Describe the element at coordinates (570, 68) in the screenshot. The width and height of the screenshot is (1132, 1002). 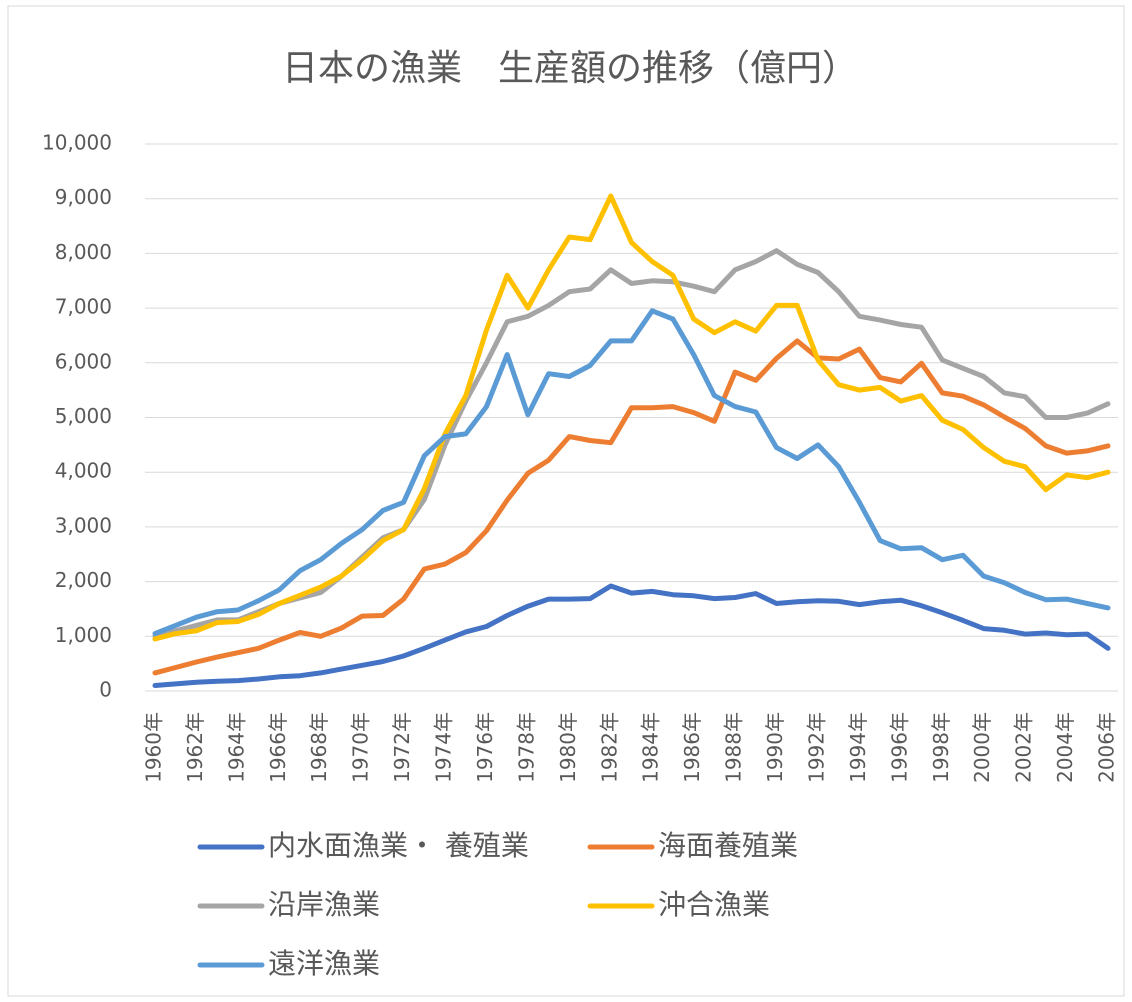
I see `chart-title: 日本の漁業 生産額の推移（億円）` at that location.